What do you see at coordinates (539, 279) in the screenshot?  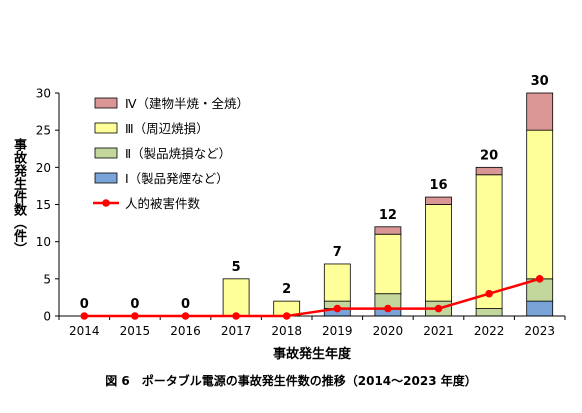 I see `human-damage-point-2023` at bounding box center [539, 279].